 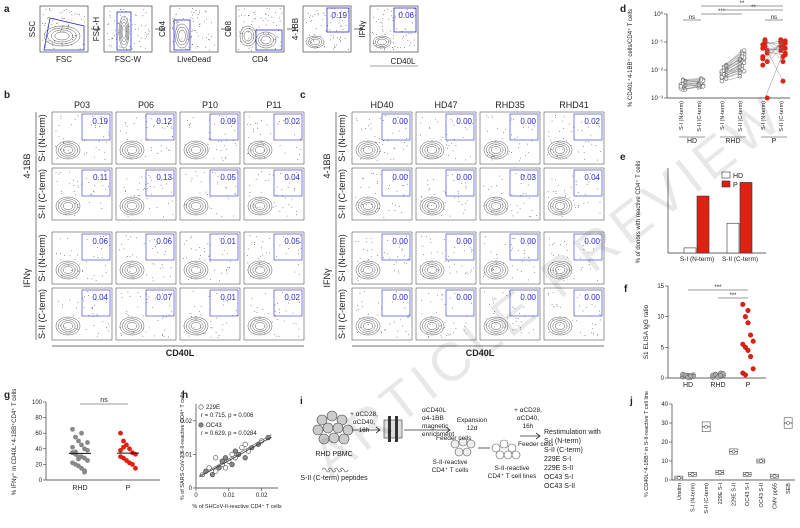 I want to click on significance-label: ***, so click(x=718, y=288).